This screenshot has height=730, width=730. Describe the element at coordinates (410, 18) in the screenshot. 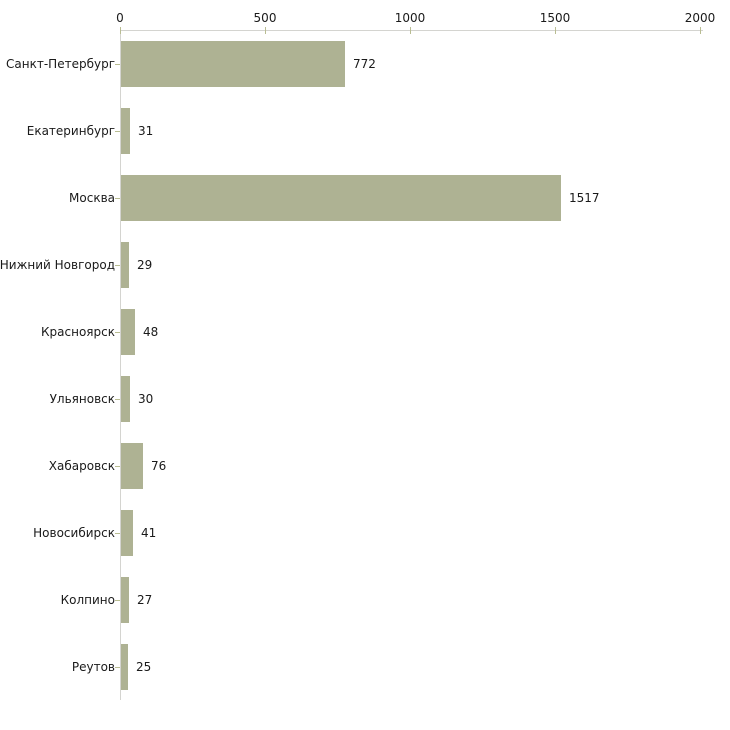

I see `x-axis-tick-label: 1000` at that location.